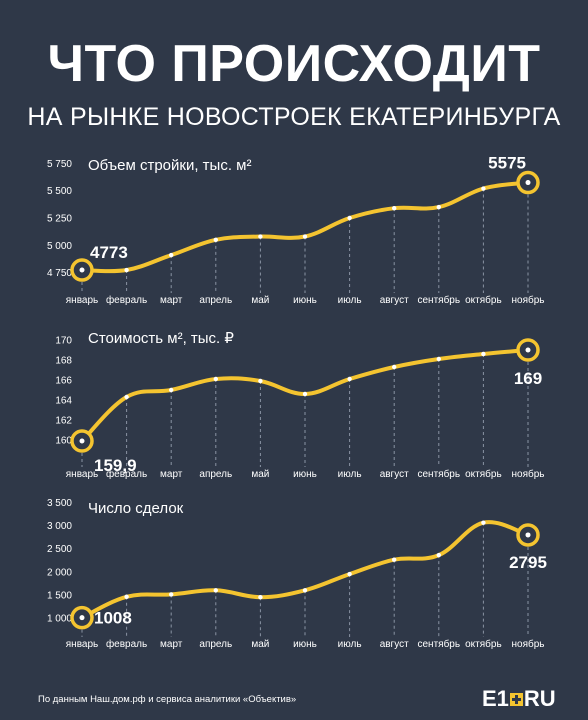  I want to click on y-tick-label: 5 250, so click(59, 219).